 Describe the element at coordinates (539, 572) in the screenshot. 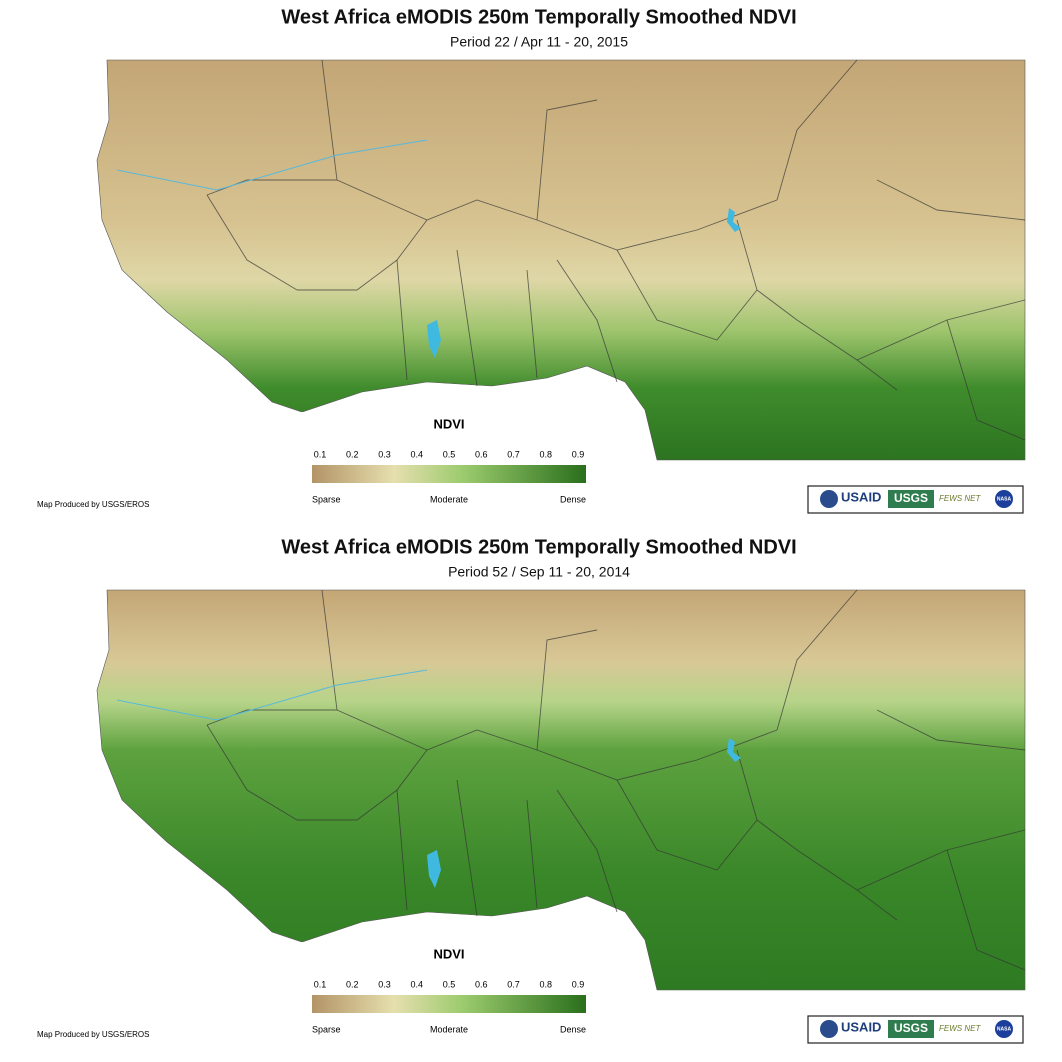

I see `map-subtitle: Period 52 / Sep 11 - 20, 2014` at that location.